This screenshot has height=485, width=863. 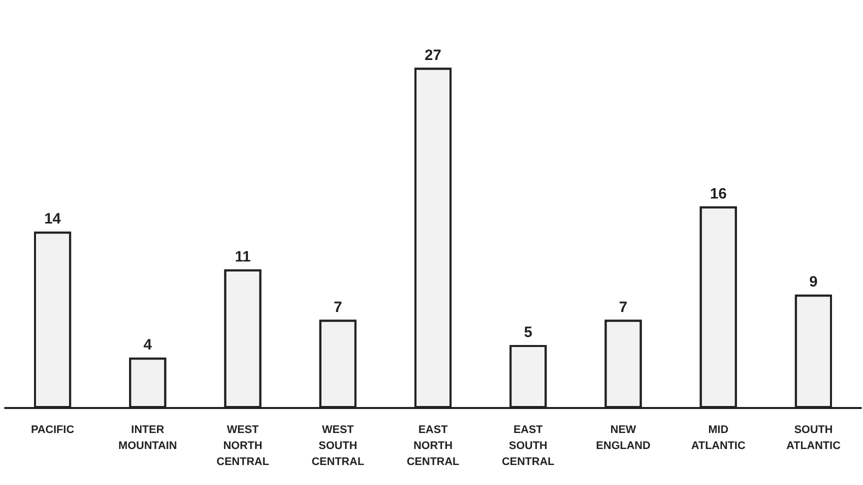 What do you see at coordinates (52, 430) in the screenshot?
I see `x-tick-label: PACIFIC` at bounding box center [52, 430].